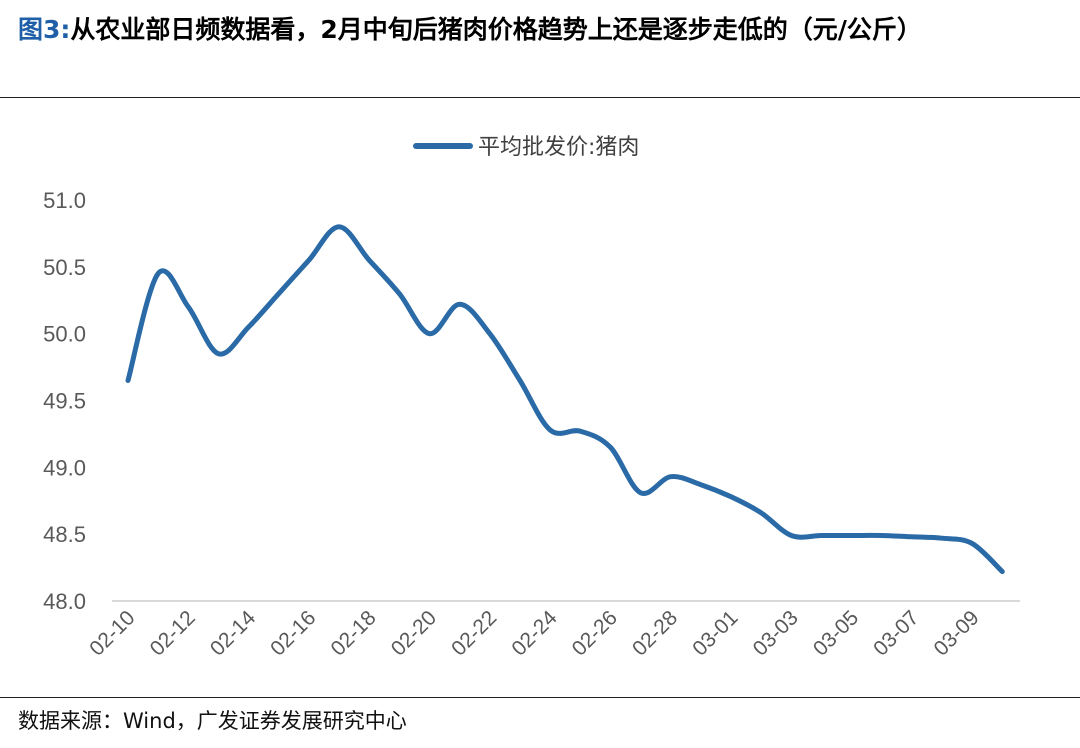 The width and height of the screenshot is (1080, 748). I want to click on x-tick-label: 02-16, so click(293, 633).